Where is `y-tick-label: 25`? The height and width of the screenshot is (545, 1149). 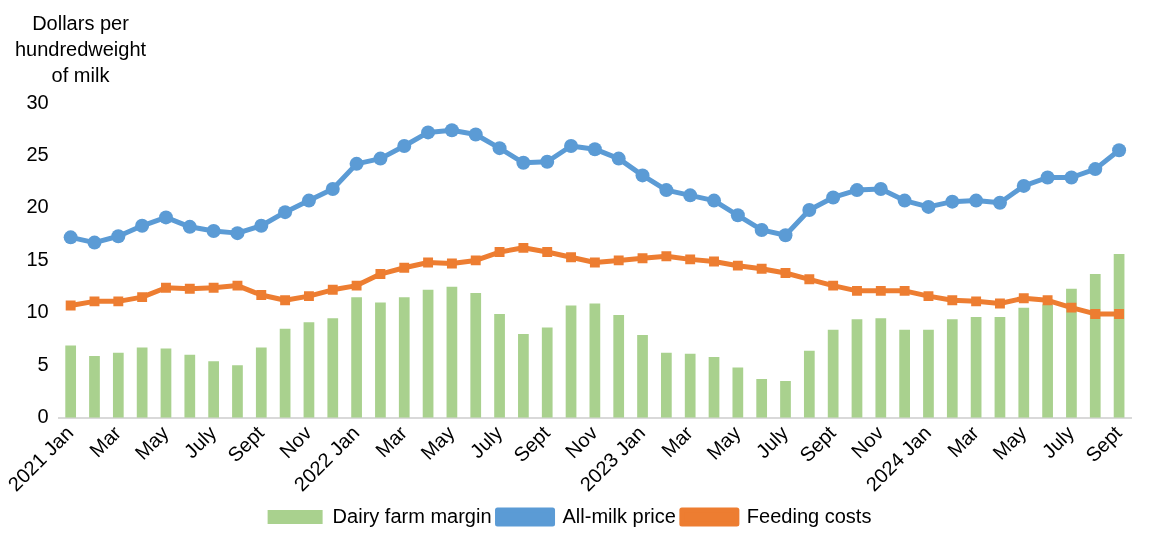
y-tick-label: 25 is located at coordinates (37, 153).